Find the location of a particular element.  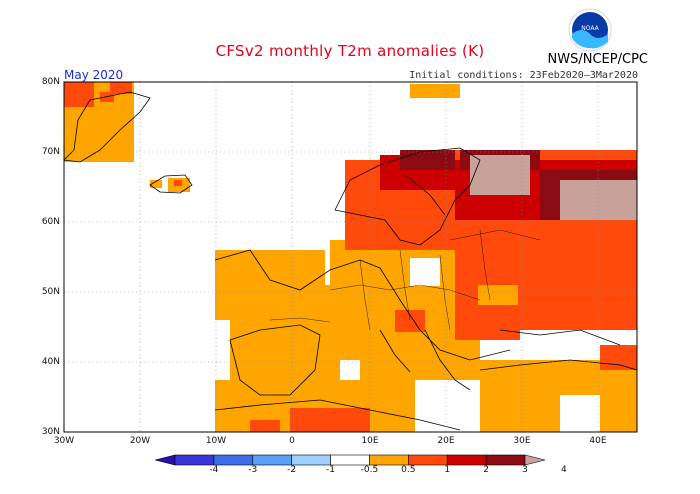

logo-text: NOAA is located at coordinates (590, 28).